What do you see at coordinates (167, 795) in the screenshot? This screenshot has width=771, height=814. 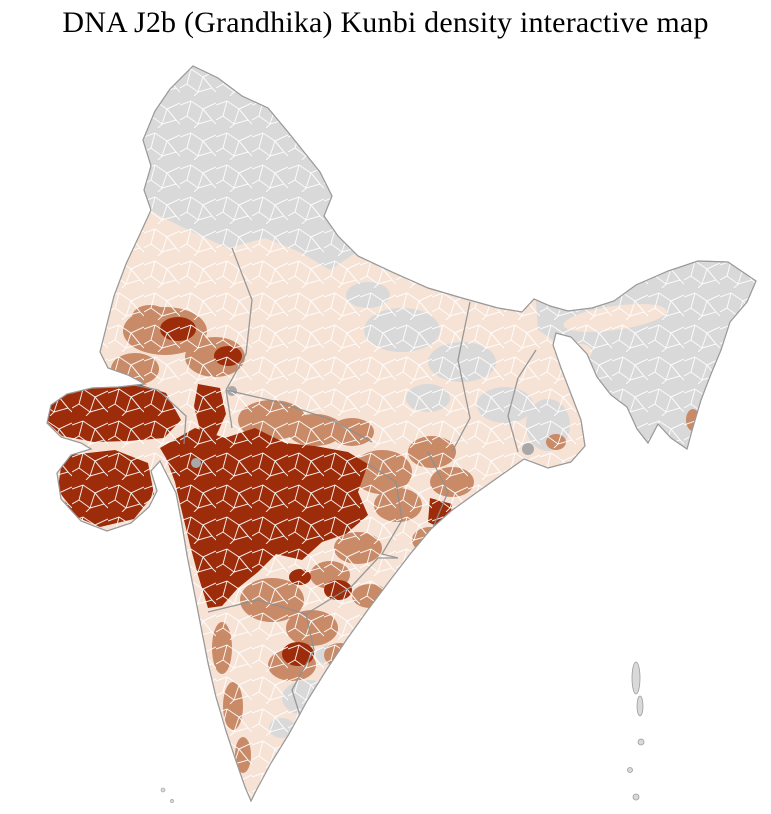 I see `lakshadweep-islands` at bounding box center [167, 795].